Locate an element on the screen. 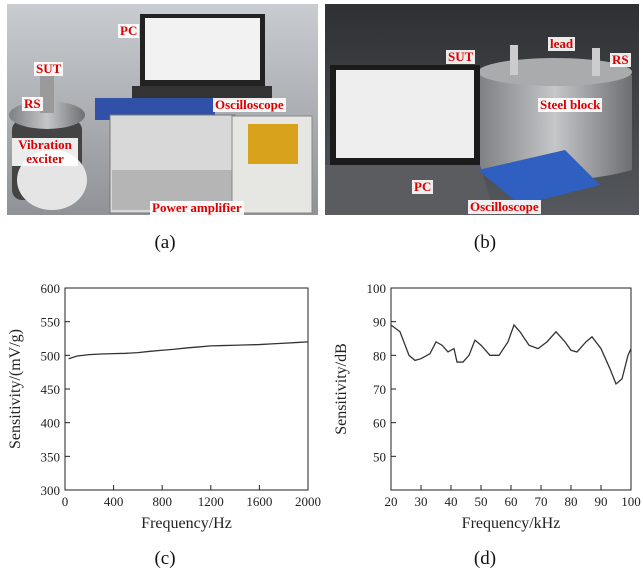  y-tick-label: 50 is located at coordinates (379, 456).